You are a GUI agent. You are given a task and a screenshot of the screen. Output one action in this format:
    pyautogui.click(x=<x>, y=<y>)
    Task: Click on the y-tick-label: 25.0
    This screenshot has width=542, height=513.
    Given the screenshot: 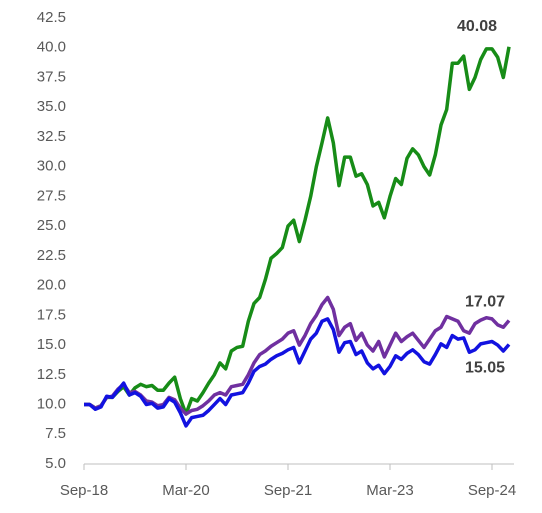 What is the action you would take?
    pyautogui.click(x=51, y=225)
    